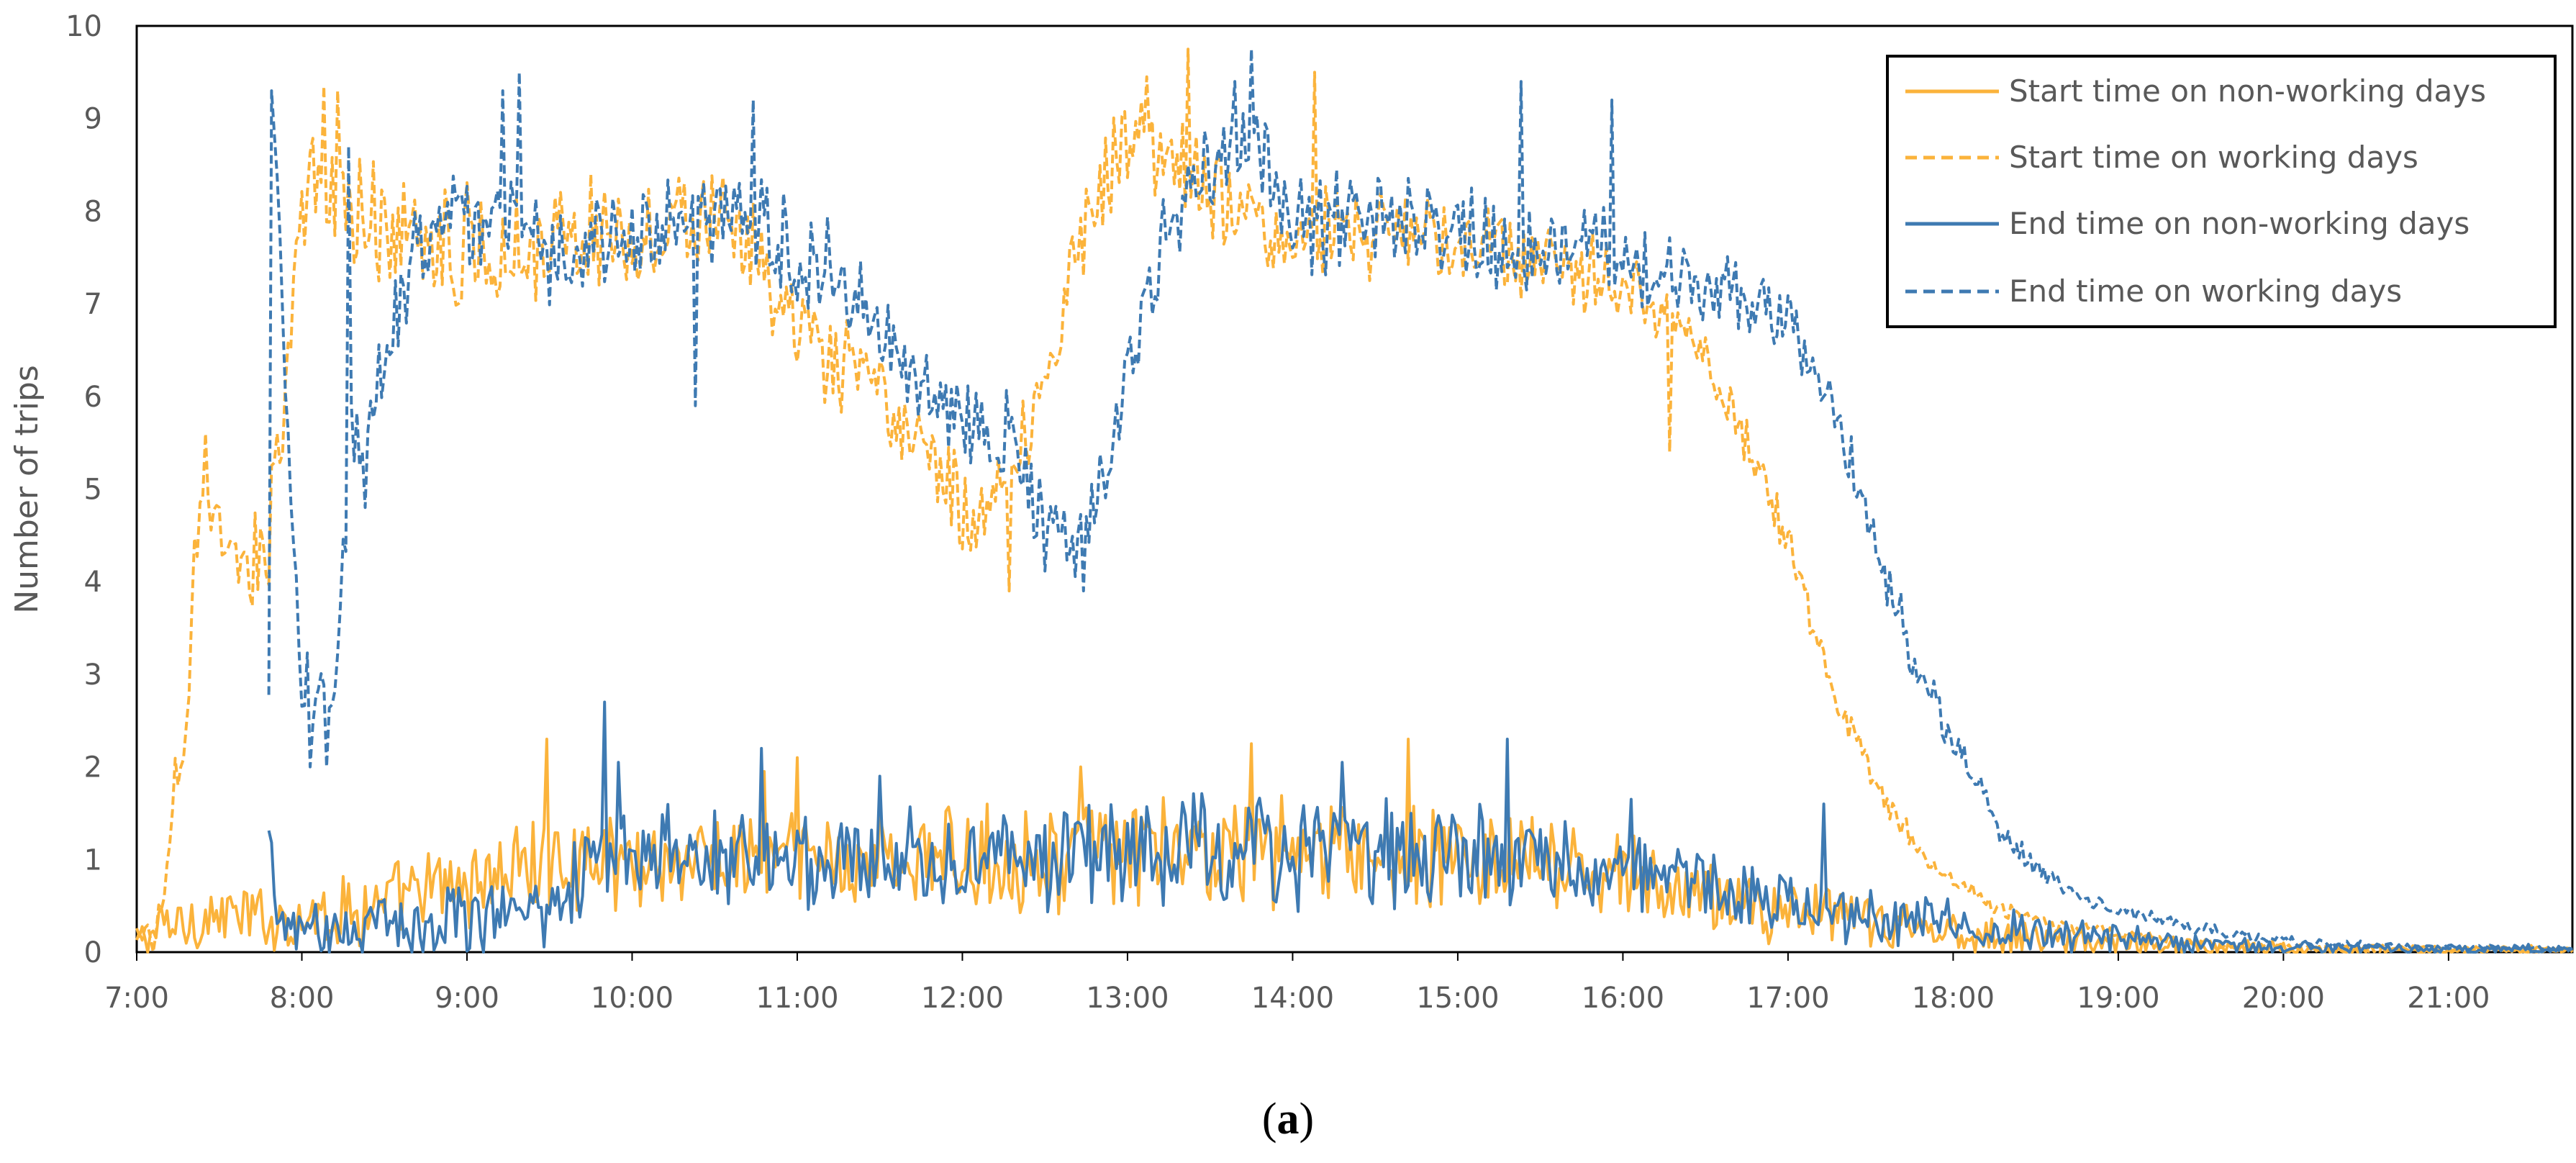 This screenshot has height=1163, width=2576. What do you see at coordinates (93, 768) in the screenshot?
I see `y-tick-label: 2` at bounding box center [93, 768].